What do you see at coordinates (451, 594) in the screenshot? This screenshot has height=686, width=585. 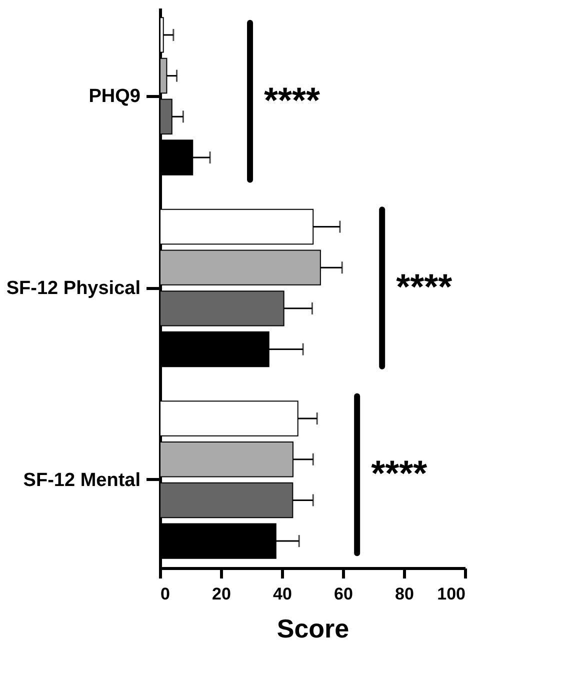 I see `x-tick-label: 100` at bounding box center [451, 594].